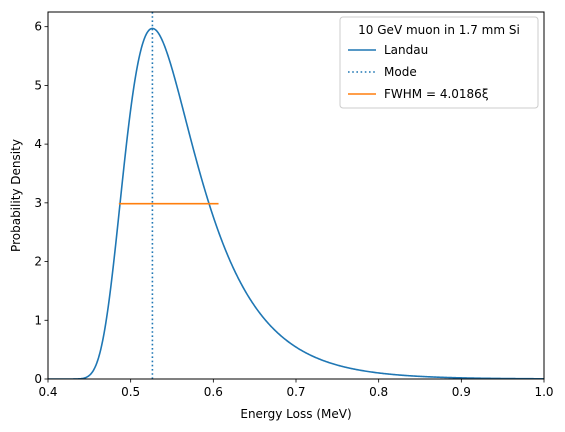 Image resolution: width=565 pixels, height=432 pixels. What do you see at coordinates (400, 72) in the screenshot?
I see `legend-entry-label: Mode` at bounding box center [400, 72].